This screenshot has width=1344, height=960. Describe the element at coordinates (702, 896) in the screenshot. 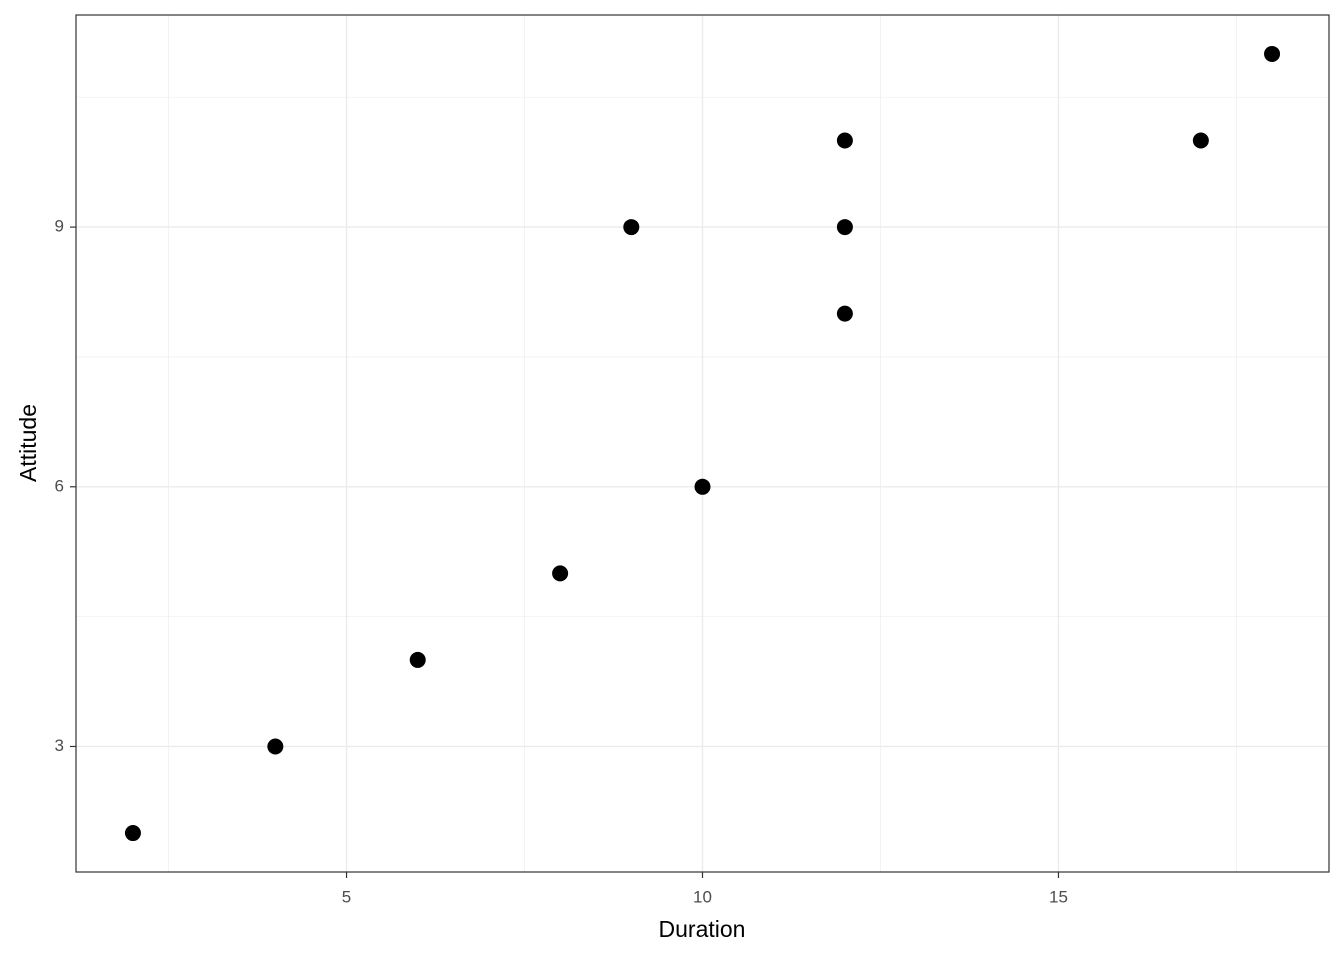

I see `x-tick-label: 10` at that location.